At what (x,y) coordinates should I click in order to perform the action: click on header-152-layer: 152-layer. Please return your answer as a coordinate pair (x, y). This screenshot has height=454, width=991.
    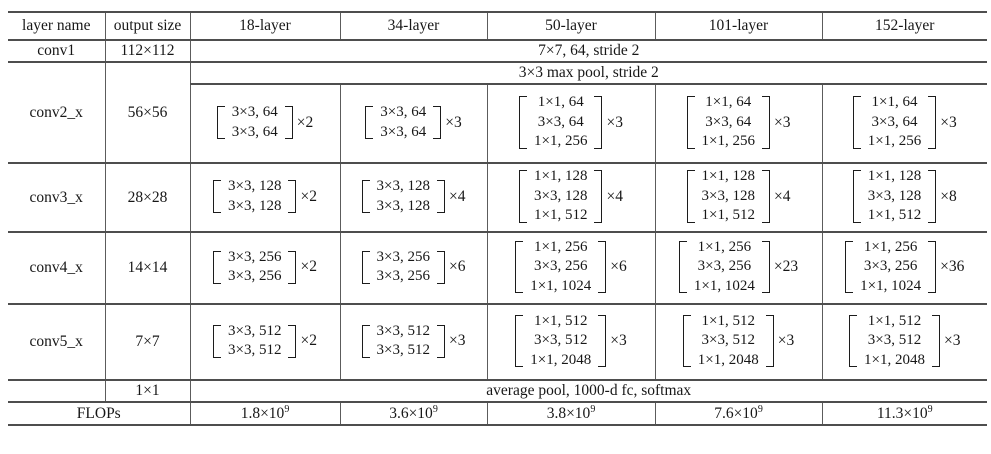
    Looking at the image, I should click on (904, 26).